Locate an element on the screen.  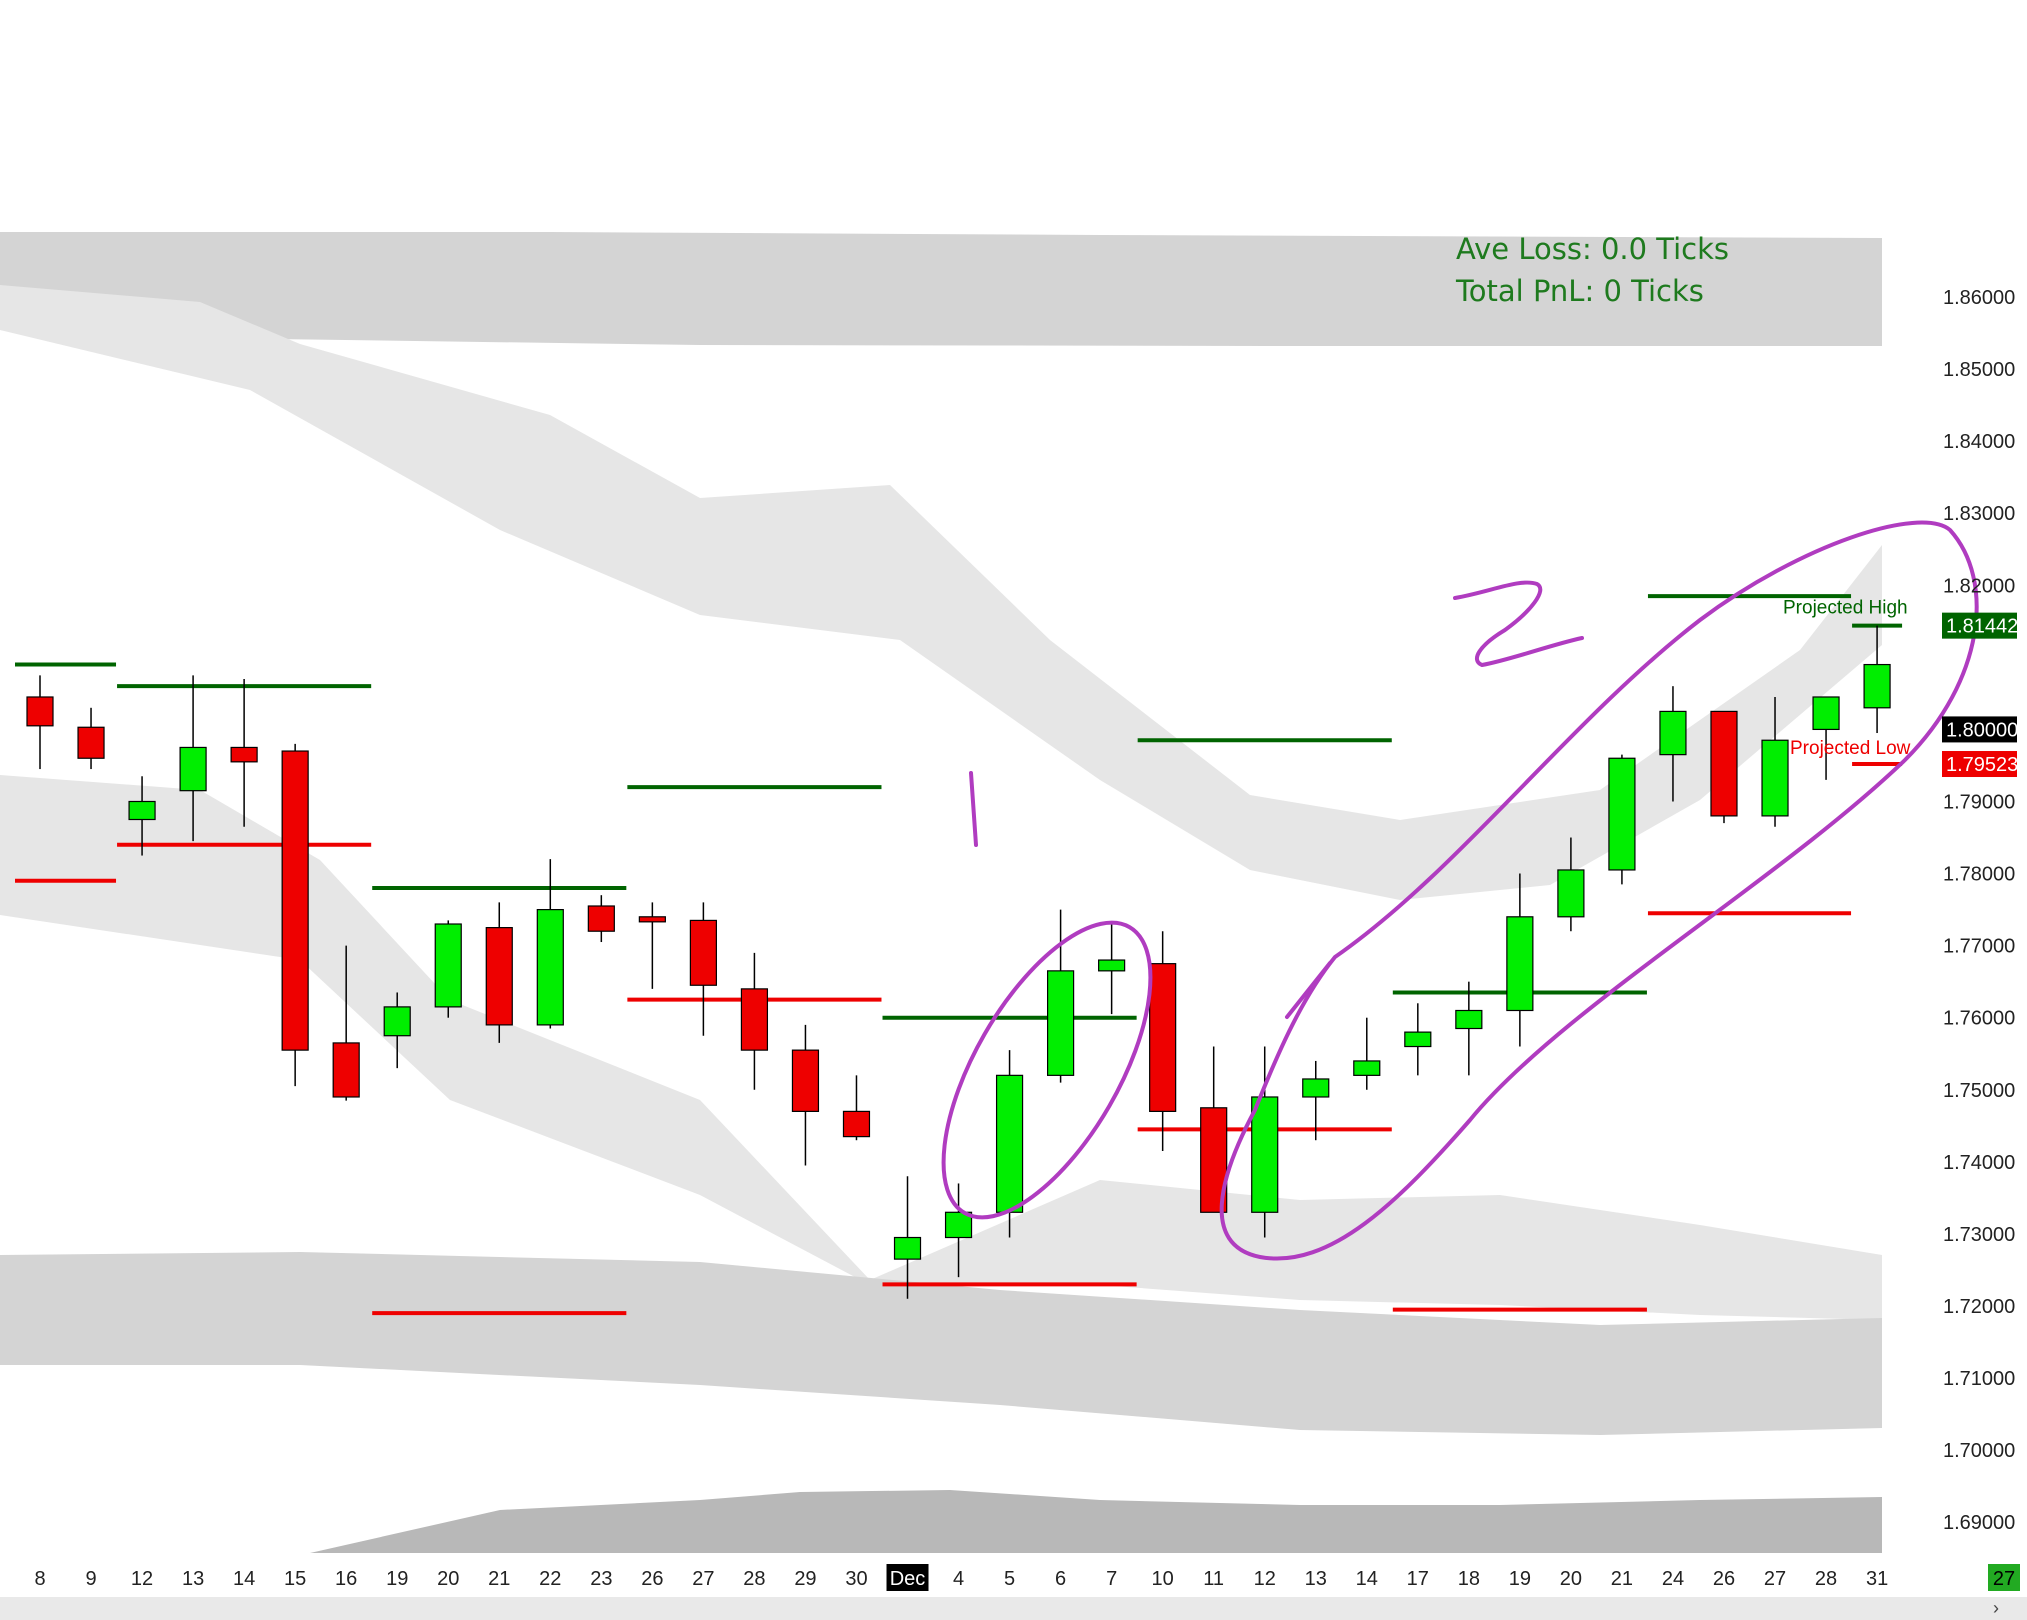
date-tick-label: 18 is located at coordinates (1469, 1579).